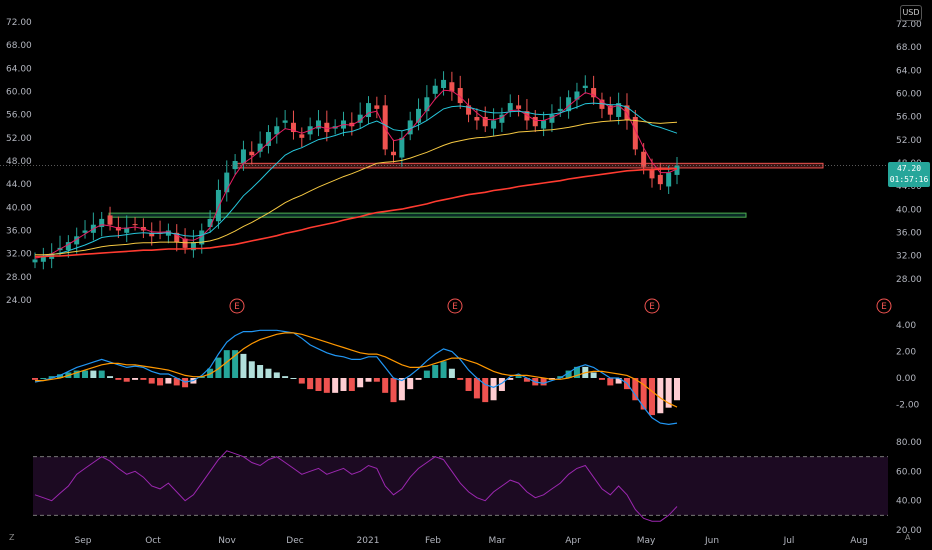  Describe the element at coordinates (19, 93) in the screenshot. I see `price-tick-left: 60.00` at that location.